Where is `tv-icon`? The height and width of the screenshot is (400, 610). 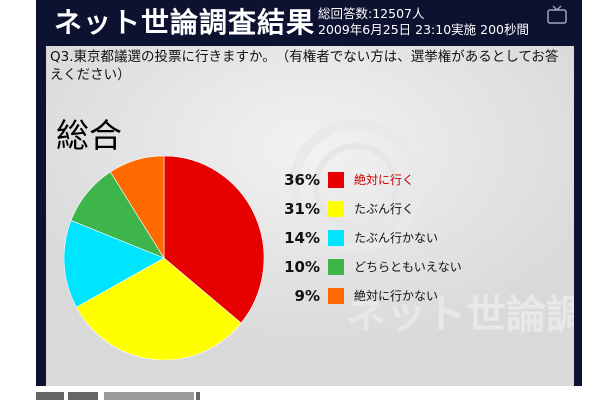
tv-icon is located at coordinates (557, 14).